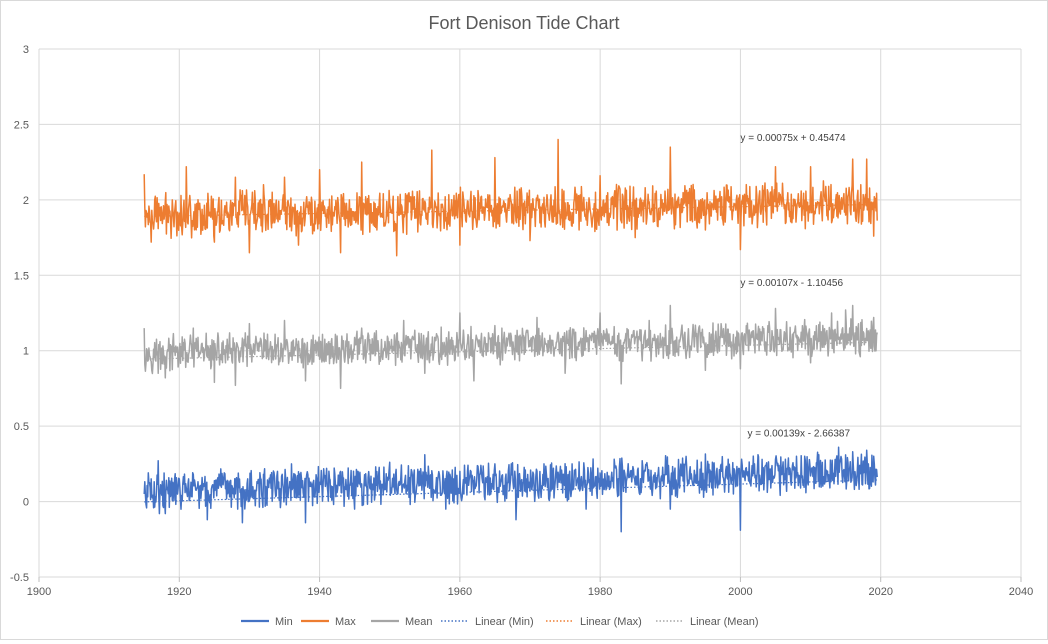  I want to click on x-axis-ticks: 1900 1920 1940 1960 1980 2000 2020 2040, so click(530, 592).